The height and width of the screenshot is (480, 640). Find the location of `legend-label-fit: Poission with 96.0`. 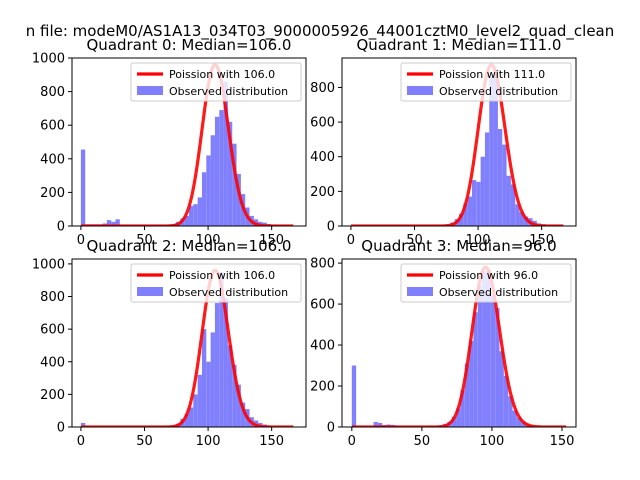

legend-label-fit: Poission with 96.0 is located at coordinates (488, 275).